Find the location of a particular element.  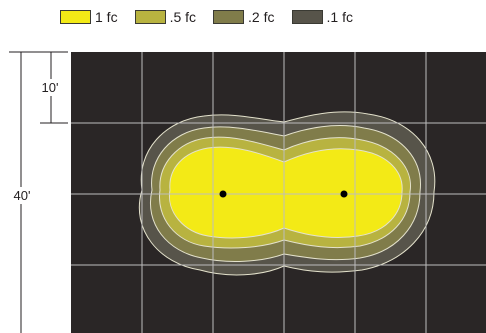

dimension-label-10ft: 10' is located at coordinates (50, 87).